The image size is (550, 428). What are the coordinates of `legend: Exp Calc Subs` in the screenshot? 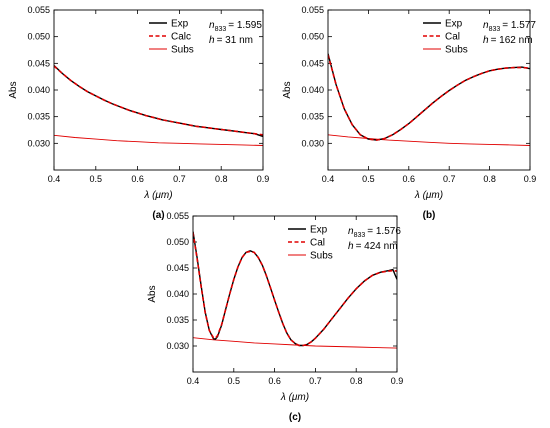 It's located at (171, 37).